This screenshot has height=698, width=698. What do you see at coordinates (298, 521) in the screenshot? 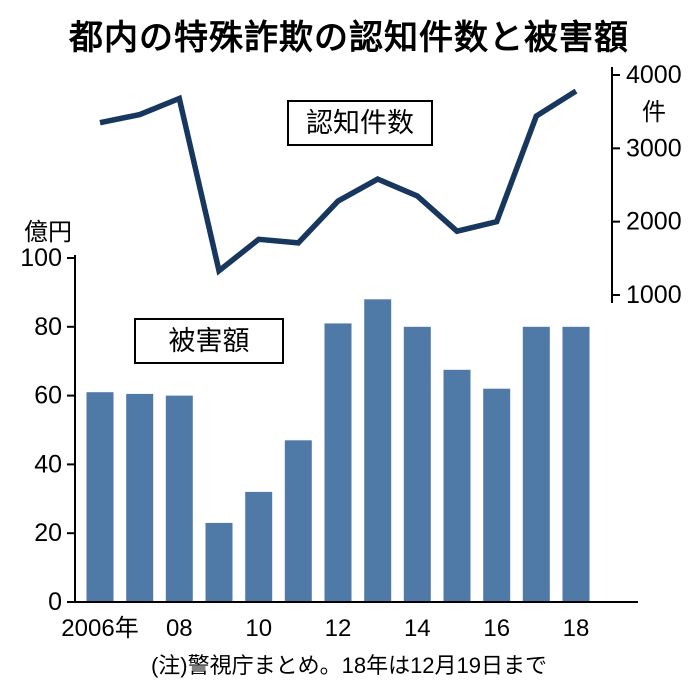
I see `damage-bar-2011` at bounding box center [298, 521].